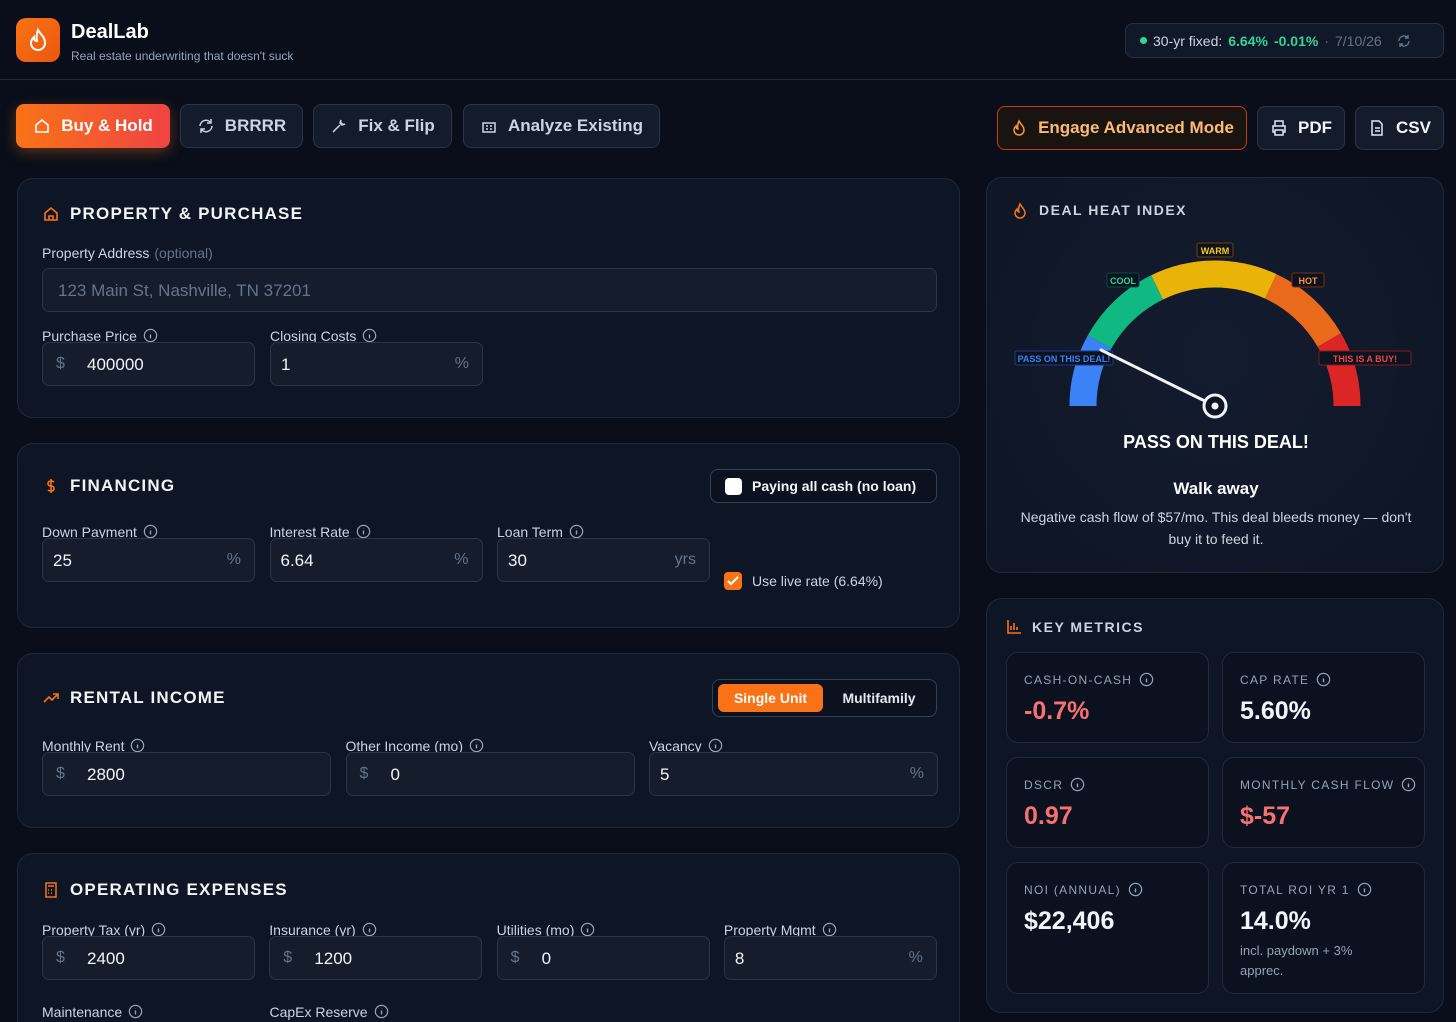 This screenshot has width=1456, height=1022. I want to click on rate-date: 7/10/26, so click(1358, 40).